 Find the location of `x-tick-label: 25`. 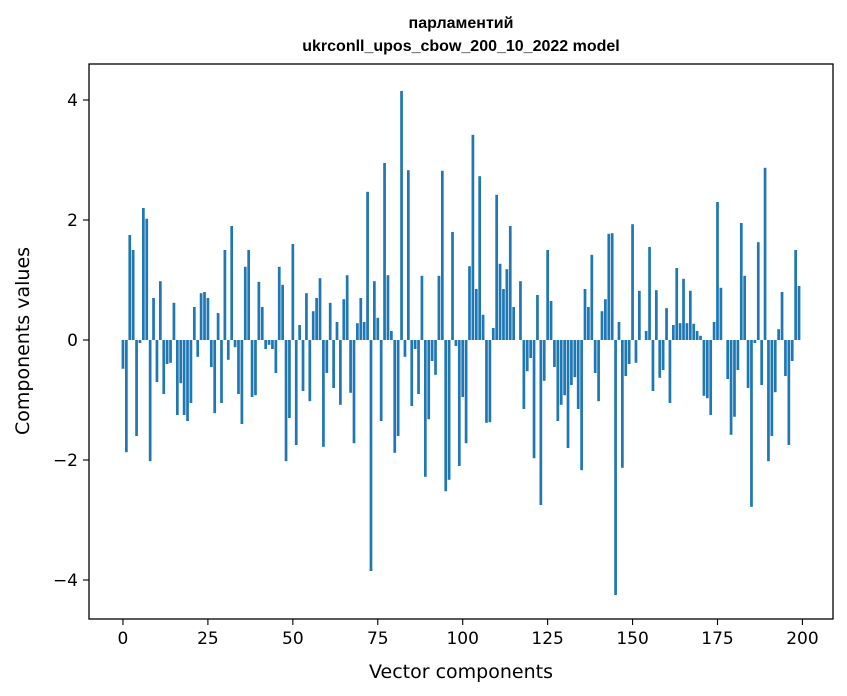

x-tick-label: 25 is located at coordinates (208, 639).